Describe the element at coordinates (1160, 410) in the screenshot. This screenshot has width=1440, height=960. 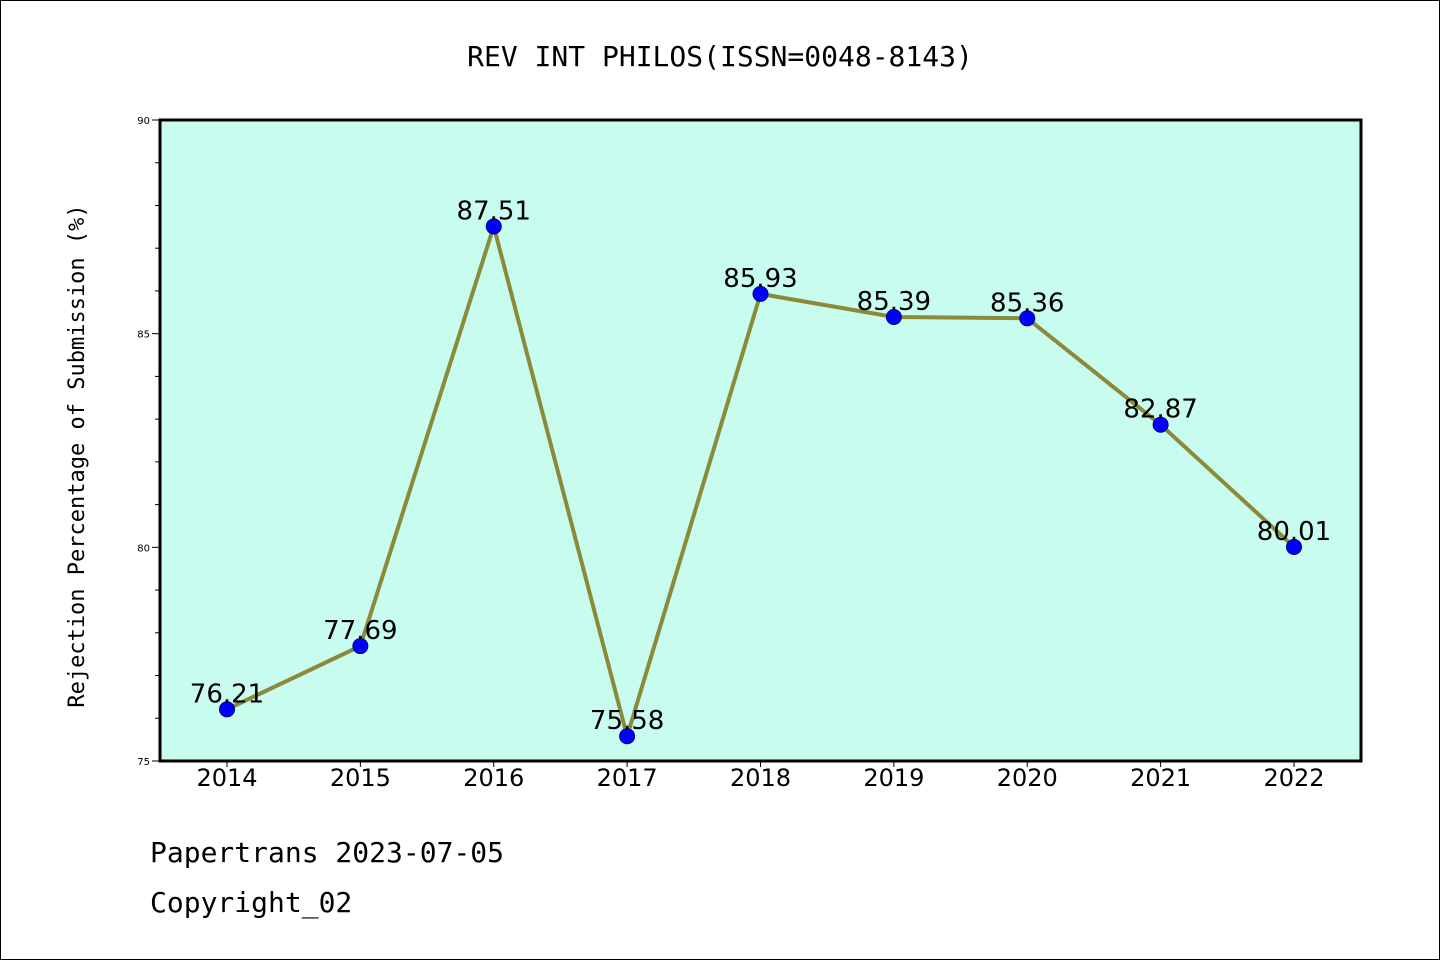
I see `data-label: 82.87` at that location.